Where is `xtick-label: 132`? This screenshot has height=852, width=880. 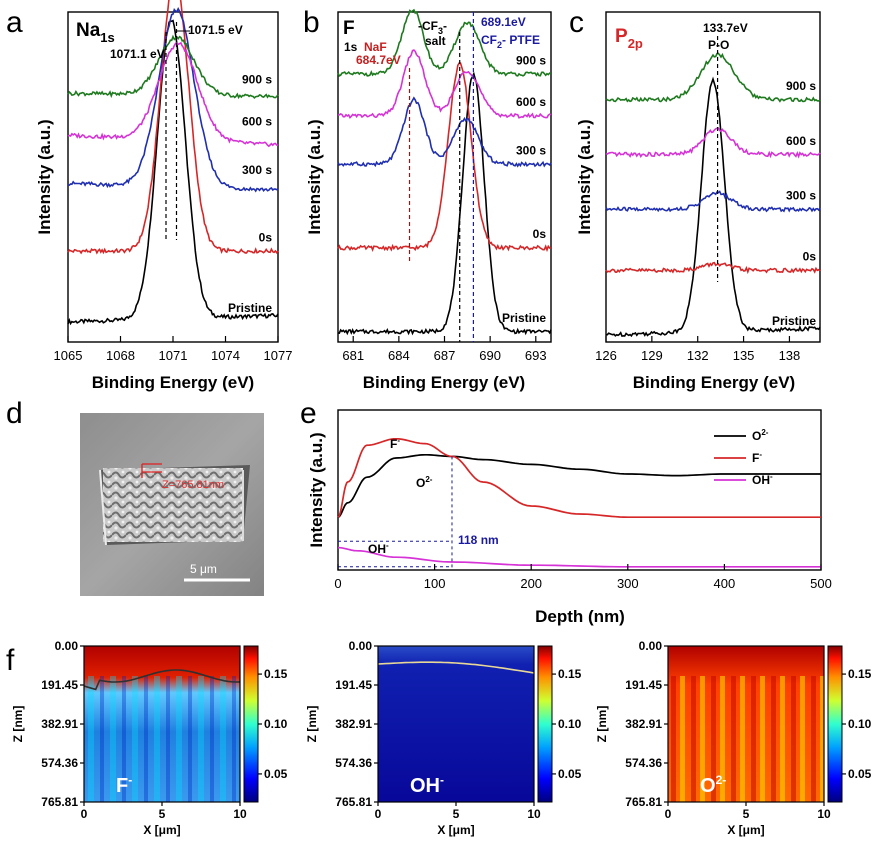 xtick-label: 132 is located at coordinates (698, 355).